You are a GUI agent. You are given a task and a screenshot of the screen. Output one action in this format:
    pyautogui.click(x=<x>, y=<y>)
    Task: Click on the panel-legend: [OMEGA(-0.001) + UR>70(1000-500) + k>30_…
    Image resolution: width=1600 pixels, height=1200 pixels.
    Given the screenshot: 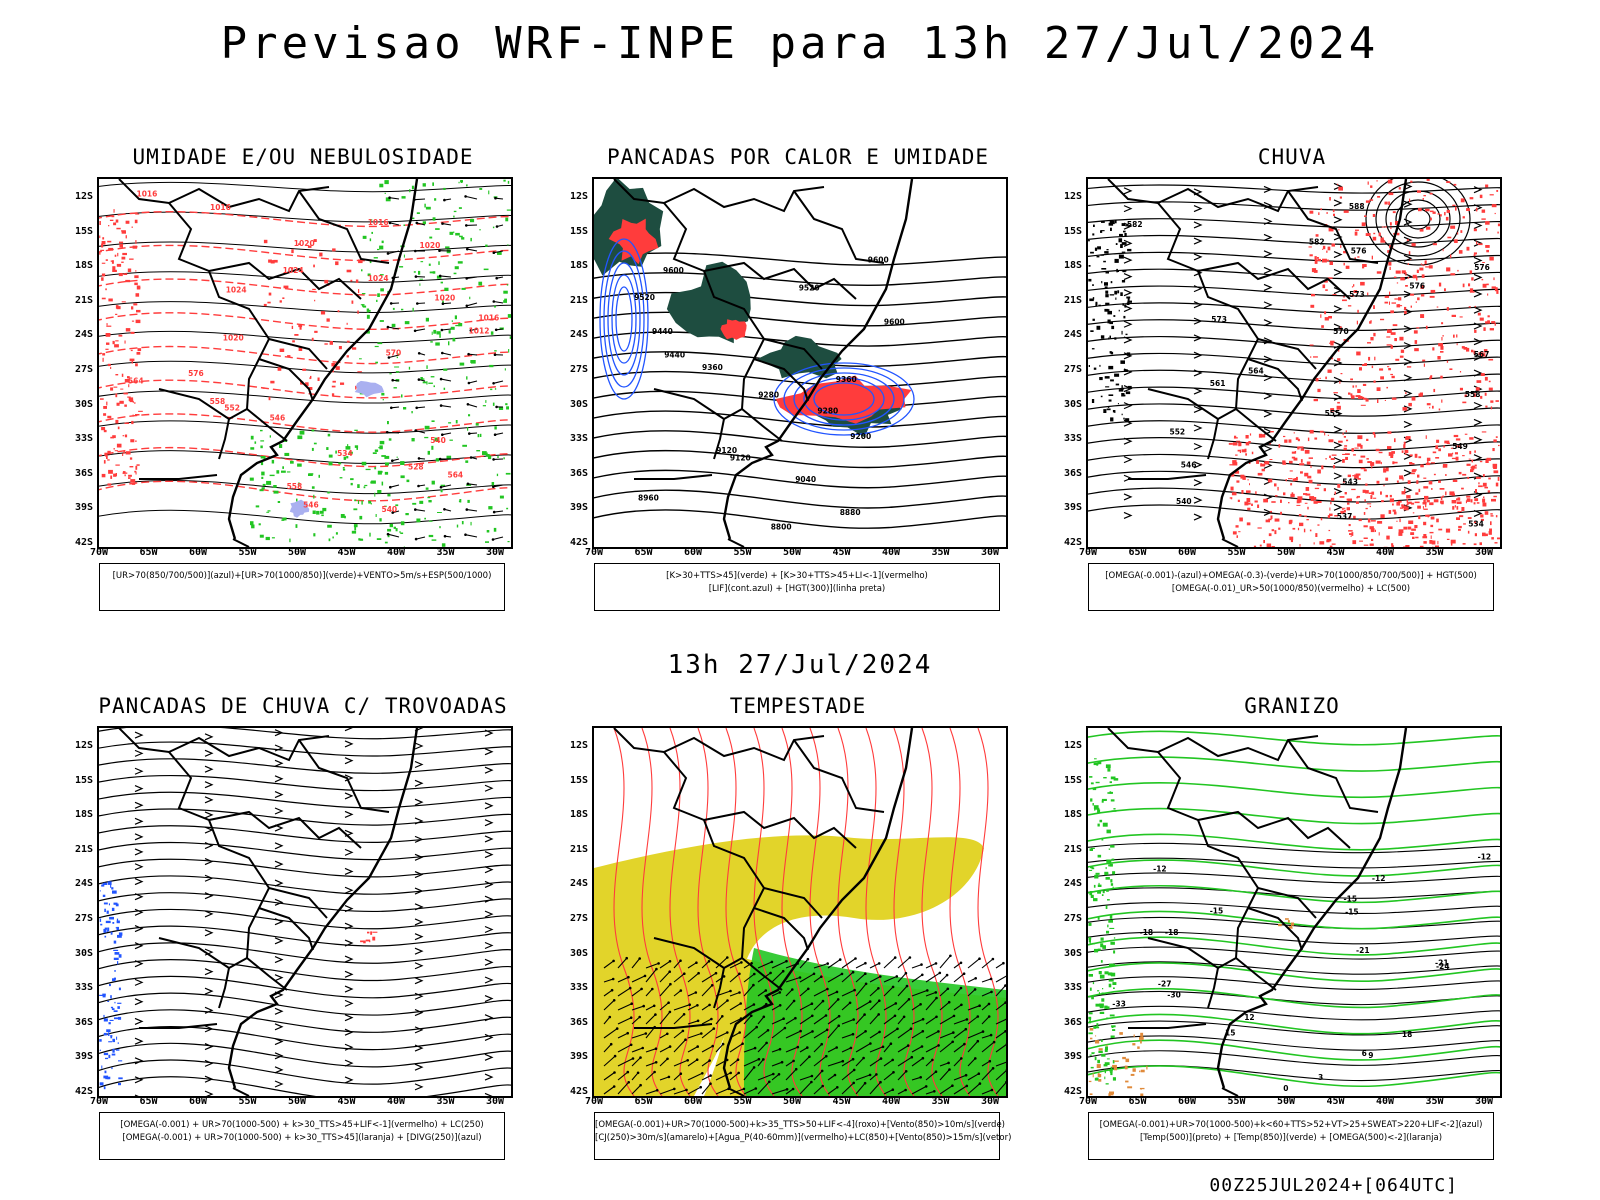 What is the action you would take?
    pyautogui.click(x=302, y=1136)
    